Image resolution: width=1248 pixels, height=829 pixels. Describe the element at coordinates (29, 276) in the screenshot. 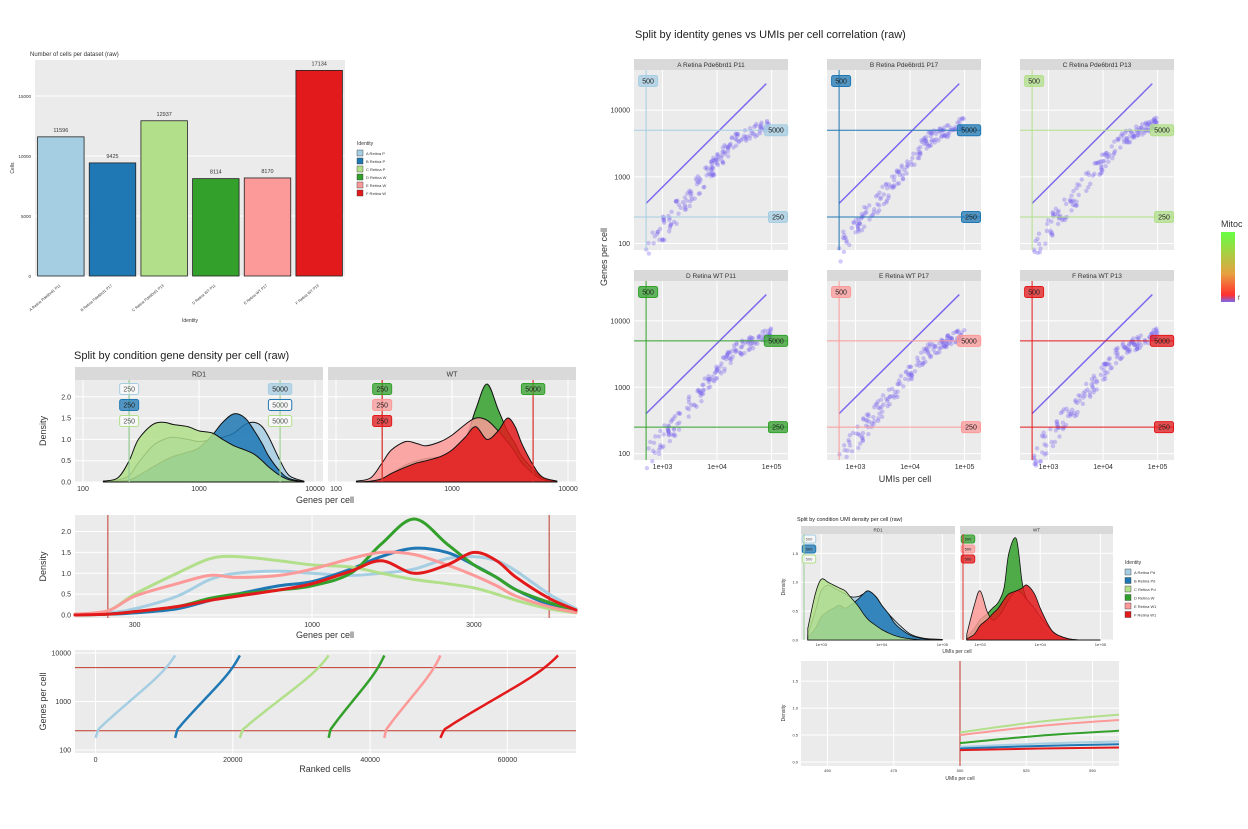

I see `bar-y-tick-label: 0` at that location.